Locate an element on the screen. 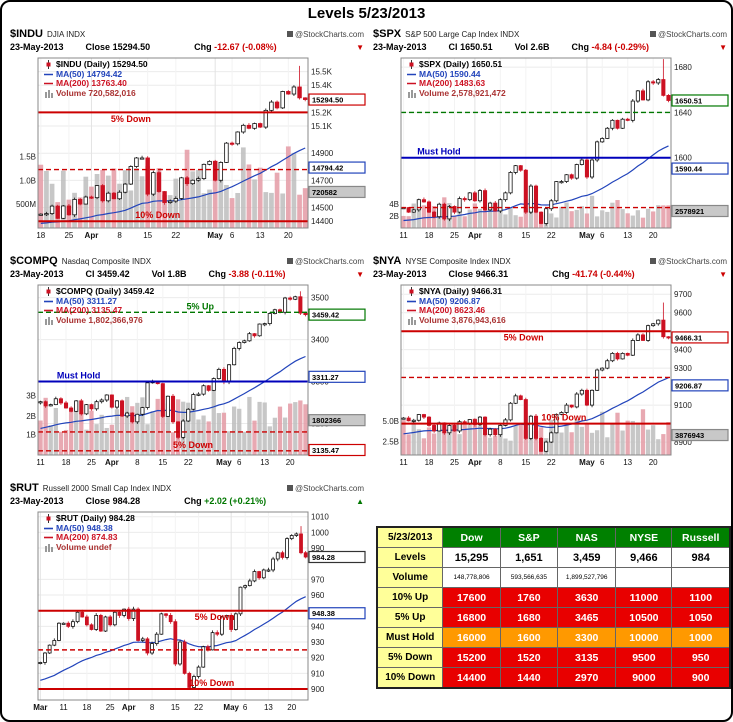 This screenshot has width=733, height=722. table-row-5-up: 5% Up 16800 1680 3465 10500 1050 is located at coordinates (553, 617).